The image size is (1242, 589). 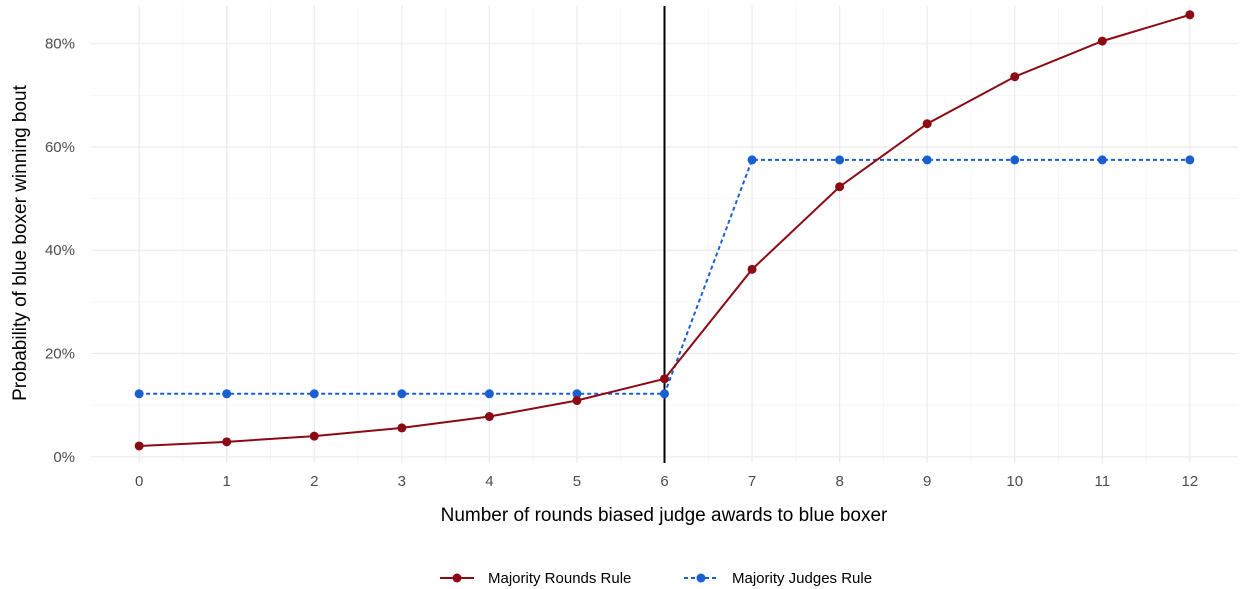 What do you see at coordinates (402, 481) in the screenshot?
I see `x-tick-label: 3` at bounding box center [402, 481].